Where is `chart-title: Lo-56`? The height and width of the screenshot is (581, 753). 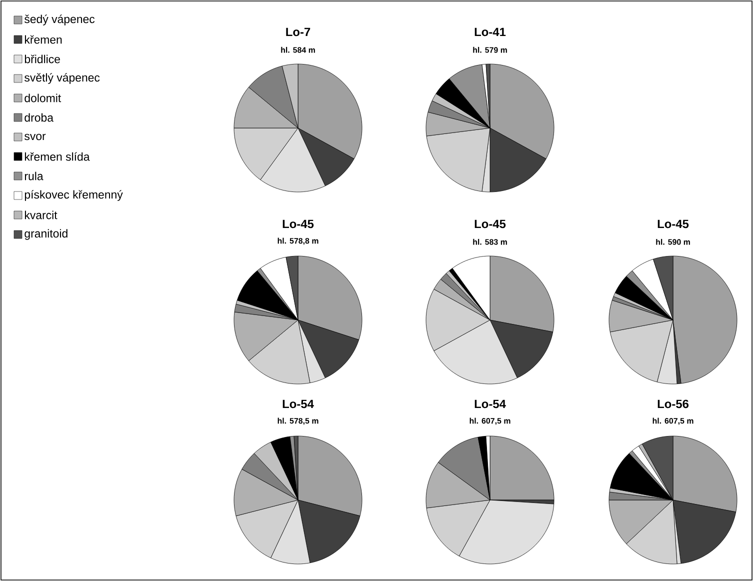
chart-title: Lo-56 is located at coordinates (673, 404).